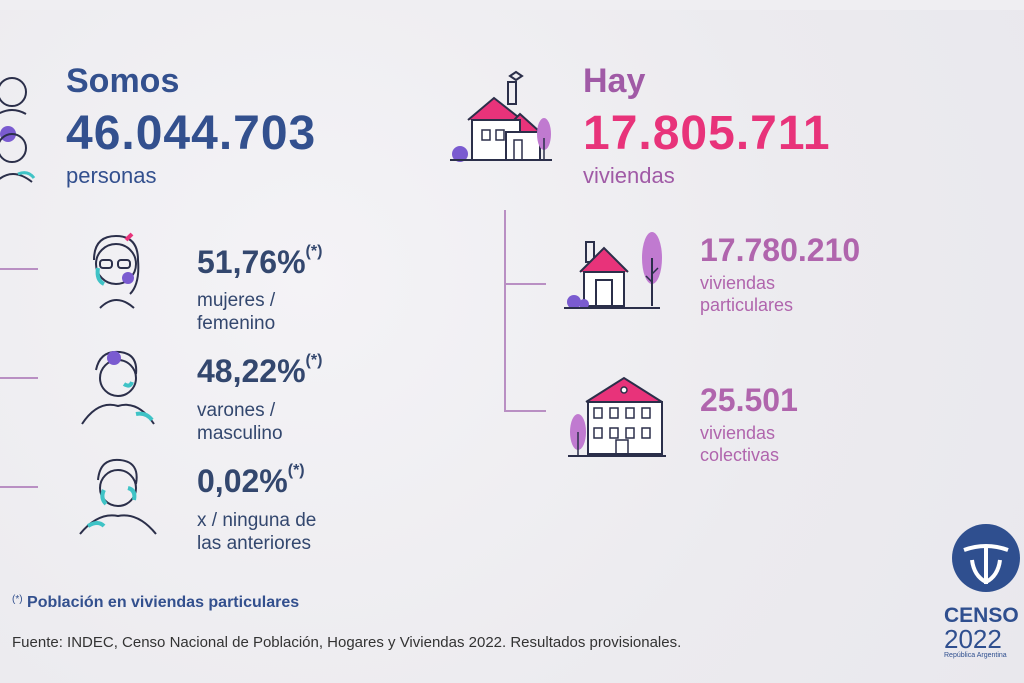  I want to click on woman-icon, so click(116, 270).